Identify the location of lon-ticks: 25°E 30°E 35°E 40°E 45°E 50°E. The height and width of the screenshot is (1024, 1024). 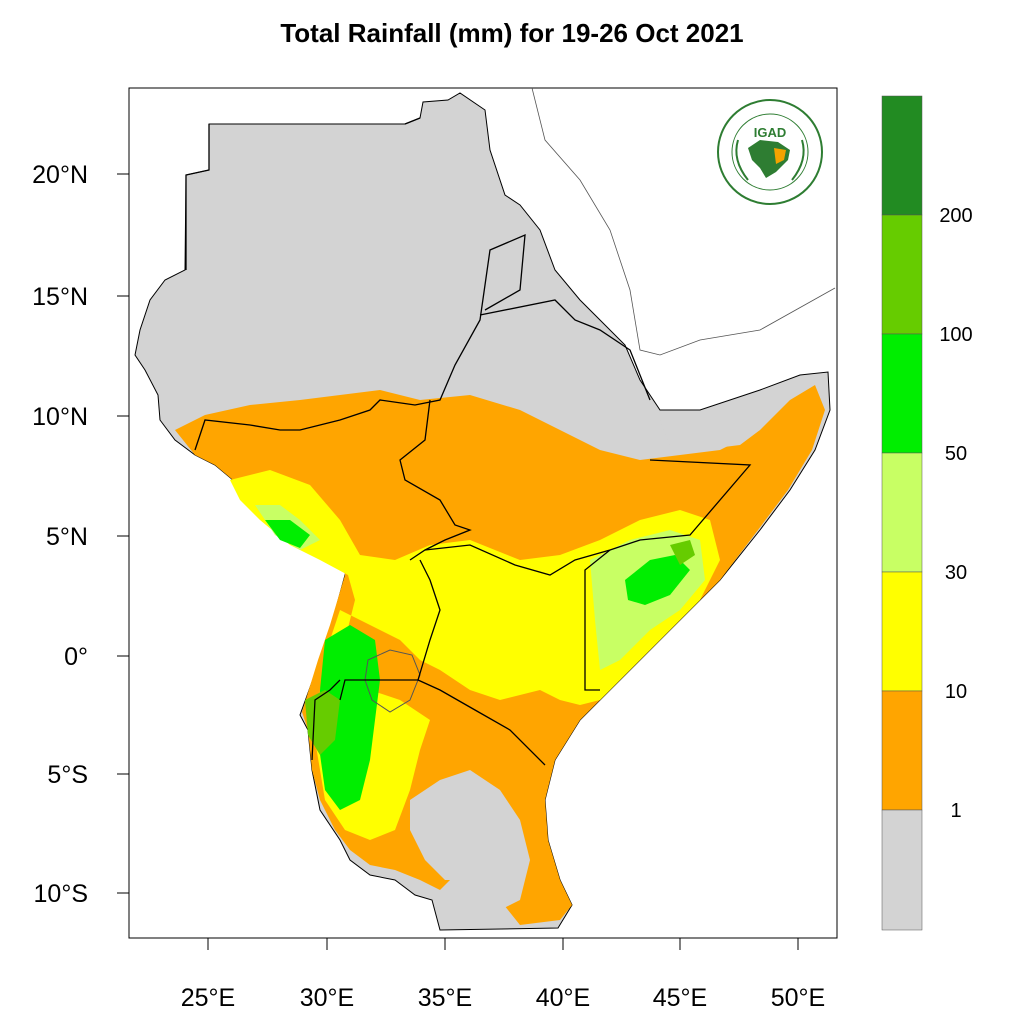
(503, 975).